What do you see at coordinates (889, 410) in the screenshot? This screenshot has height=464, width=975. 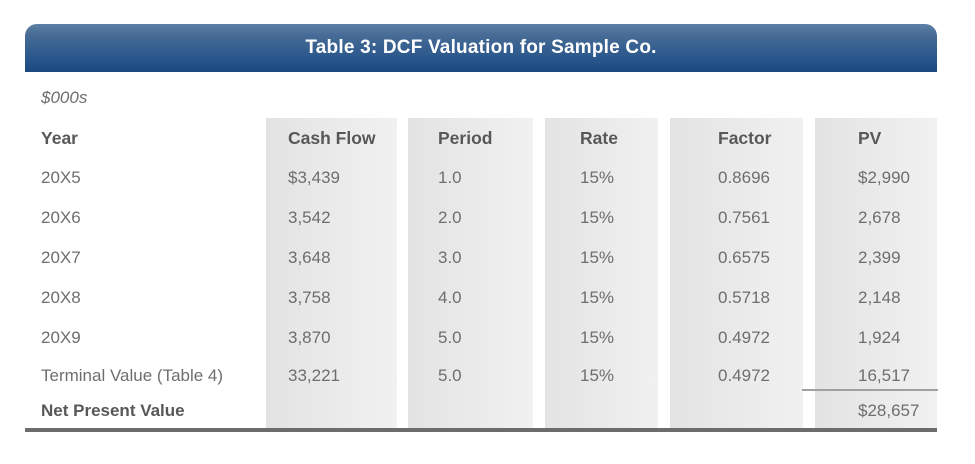 I see `total-pv-value: $28,657` at bounding box center [889, 410].